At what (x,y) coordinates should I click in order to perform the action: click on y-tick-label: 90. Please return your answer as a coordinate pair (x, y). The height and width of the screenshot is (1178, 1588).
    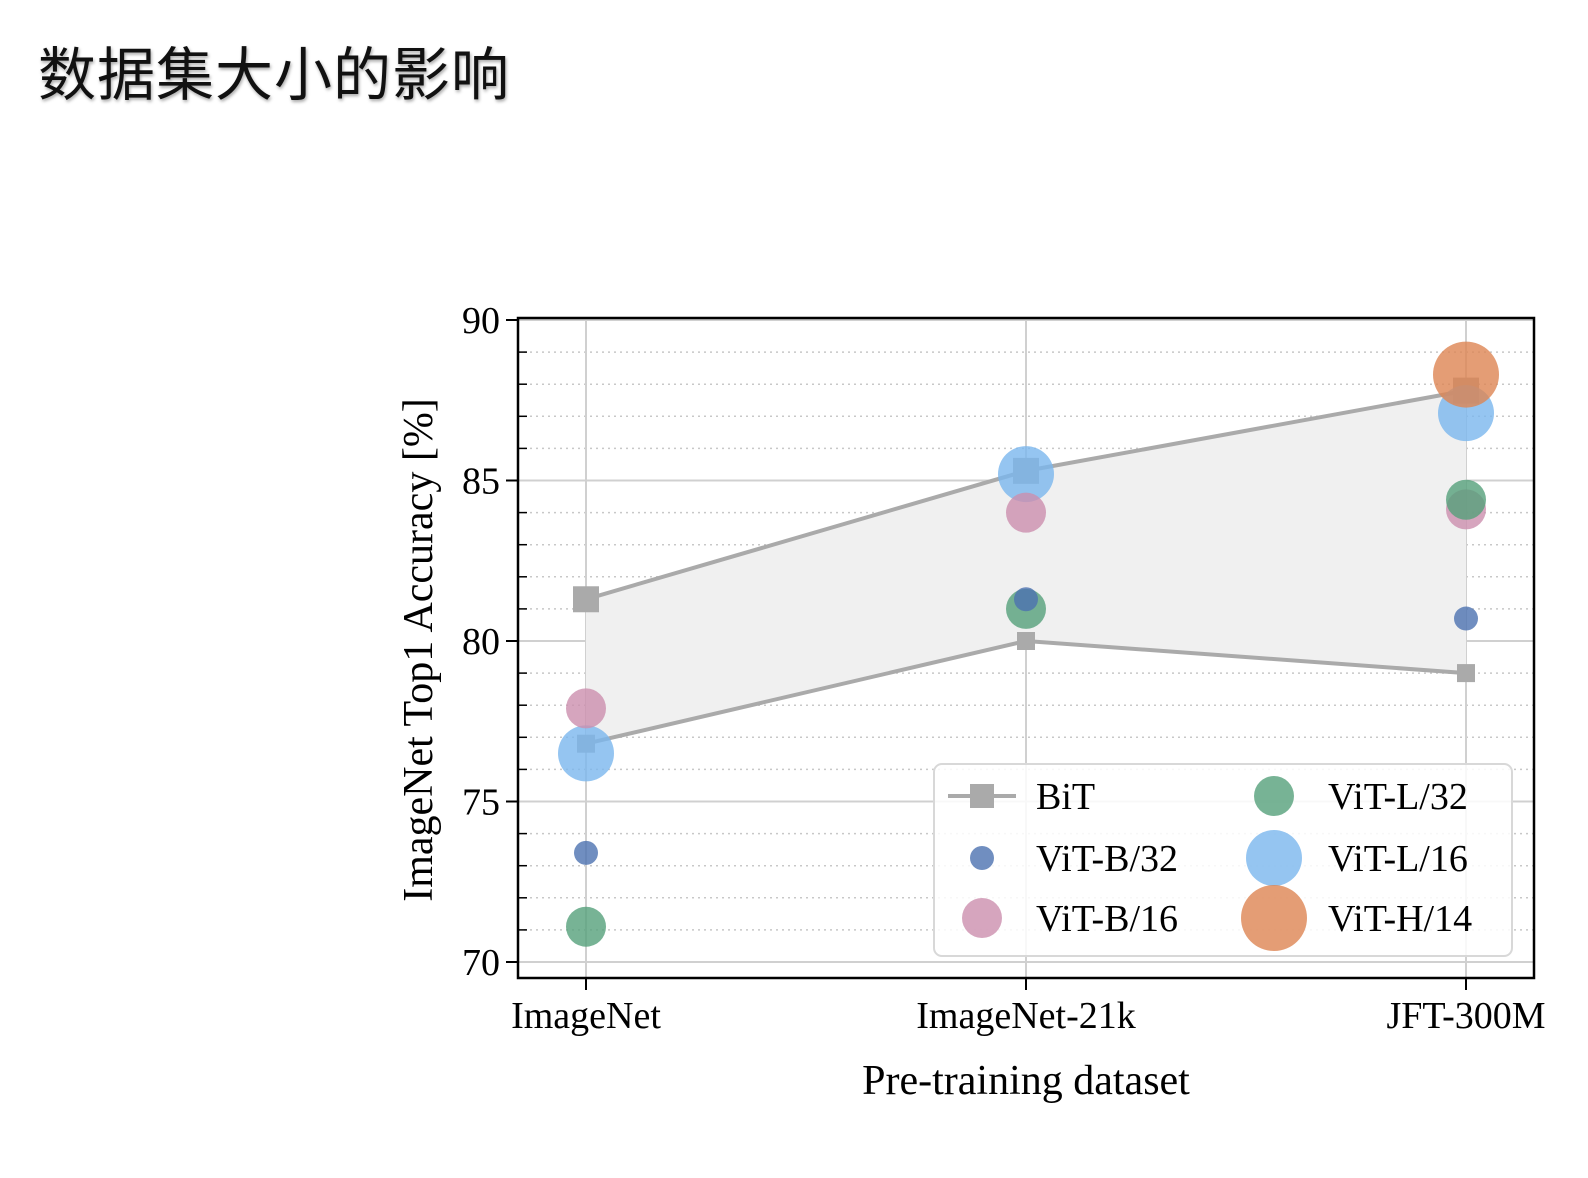
    Looking at the image, I should click on (481, 321).